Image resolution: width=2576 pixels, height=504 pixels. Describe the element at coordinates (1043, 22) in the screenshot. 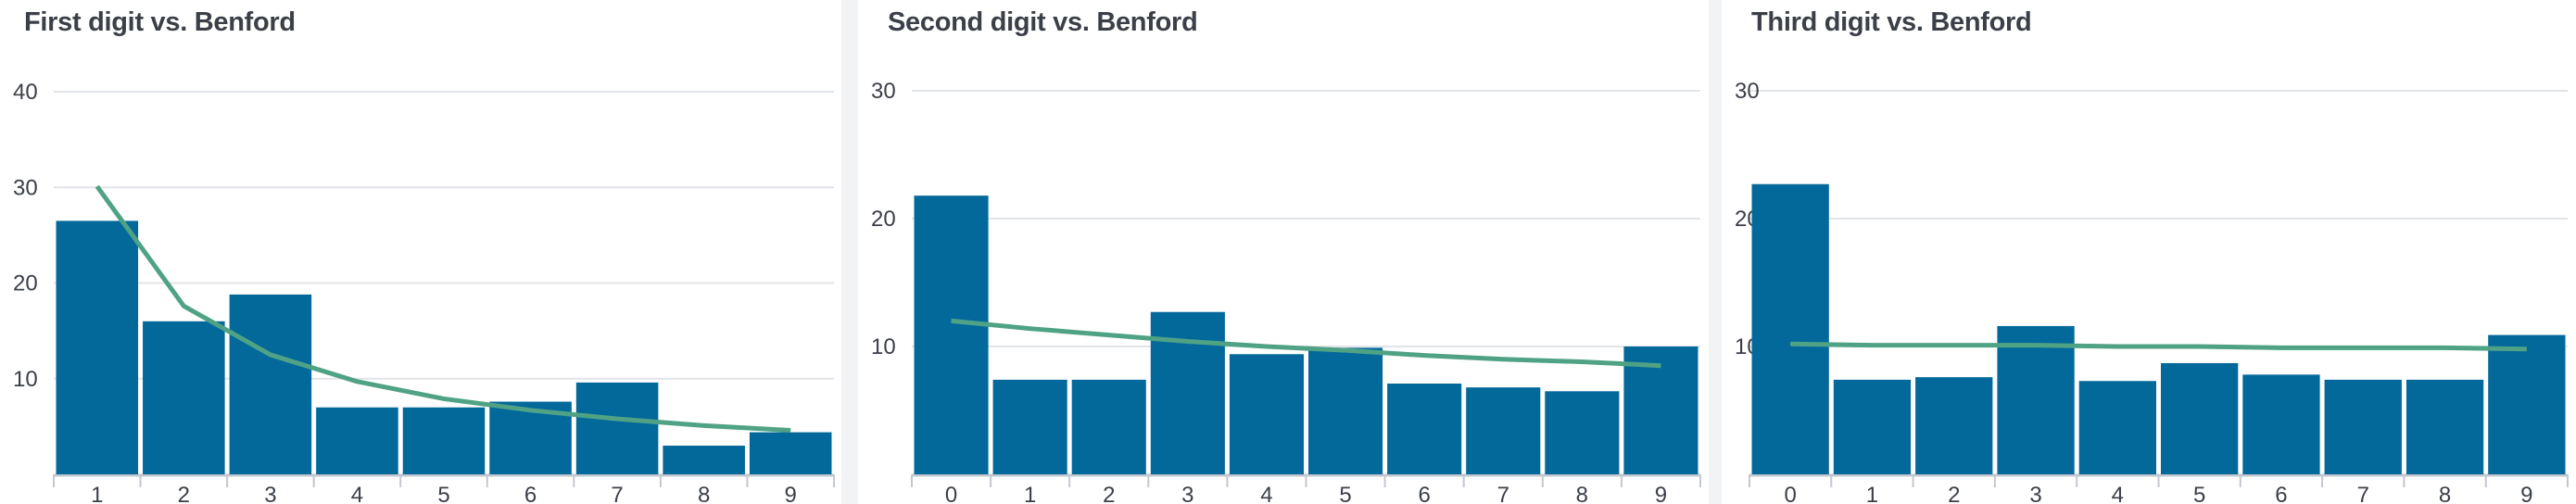

I see `chart-title: Second digit vs. Benford` at that location.